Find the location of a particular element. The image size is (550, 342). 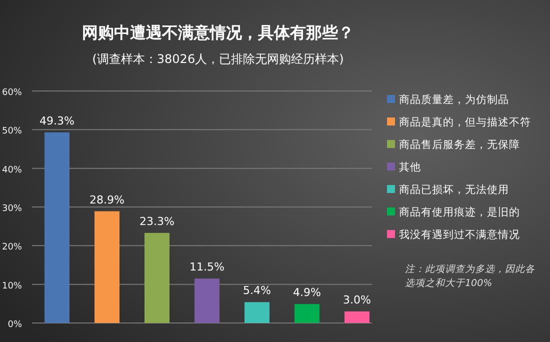

data-label: 5.4% is located at coordinates (257, 291).